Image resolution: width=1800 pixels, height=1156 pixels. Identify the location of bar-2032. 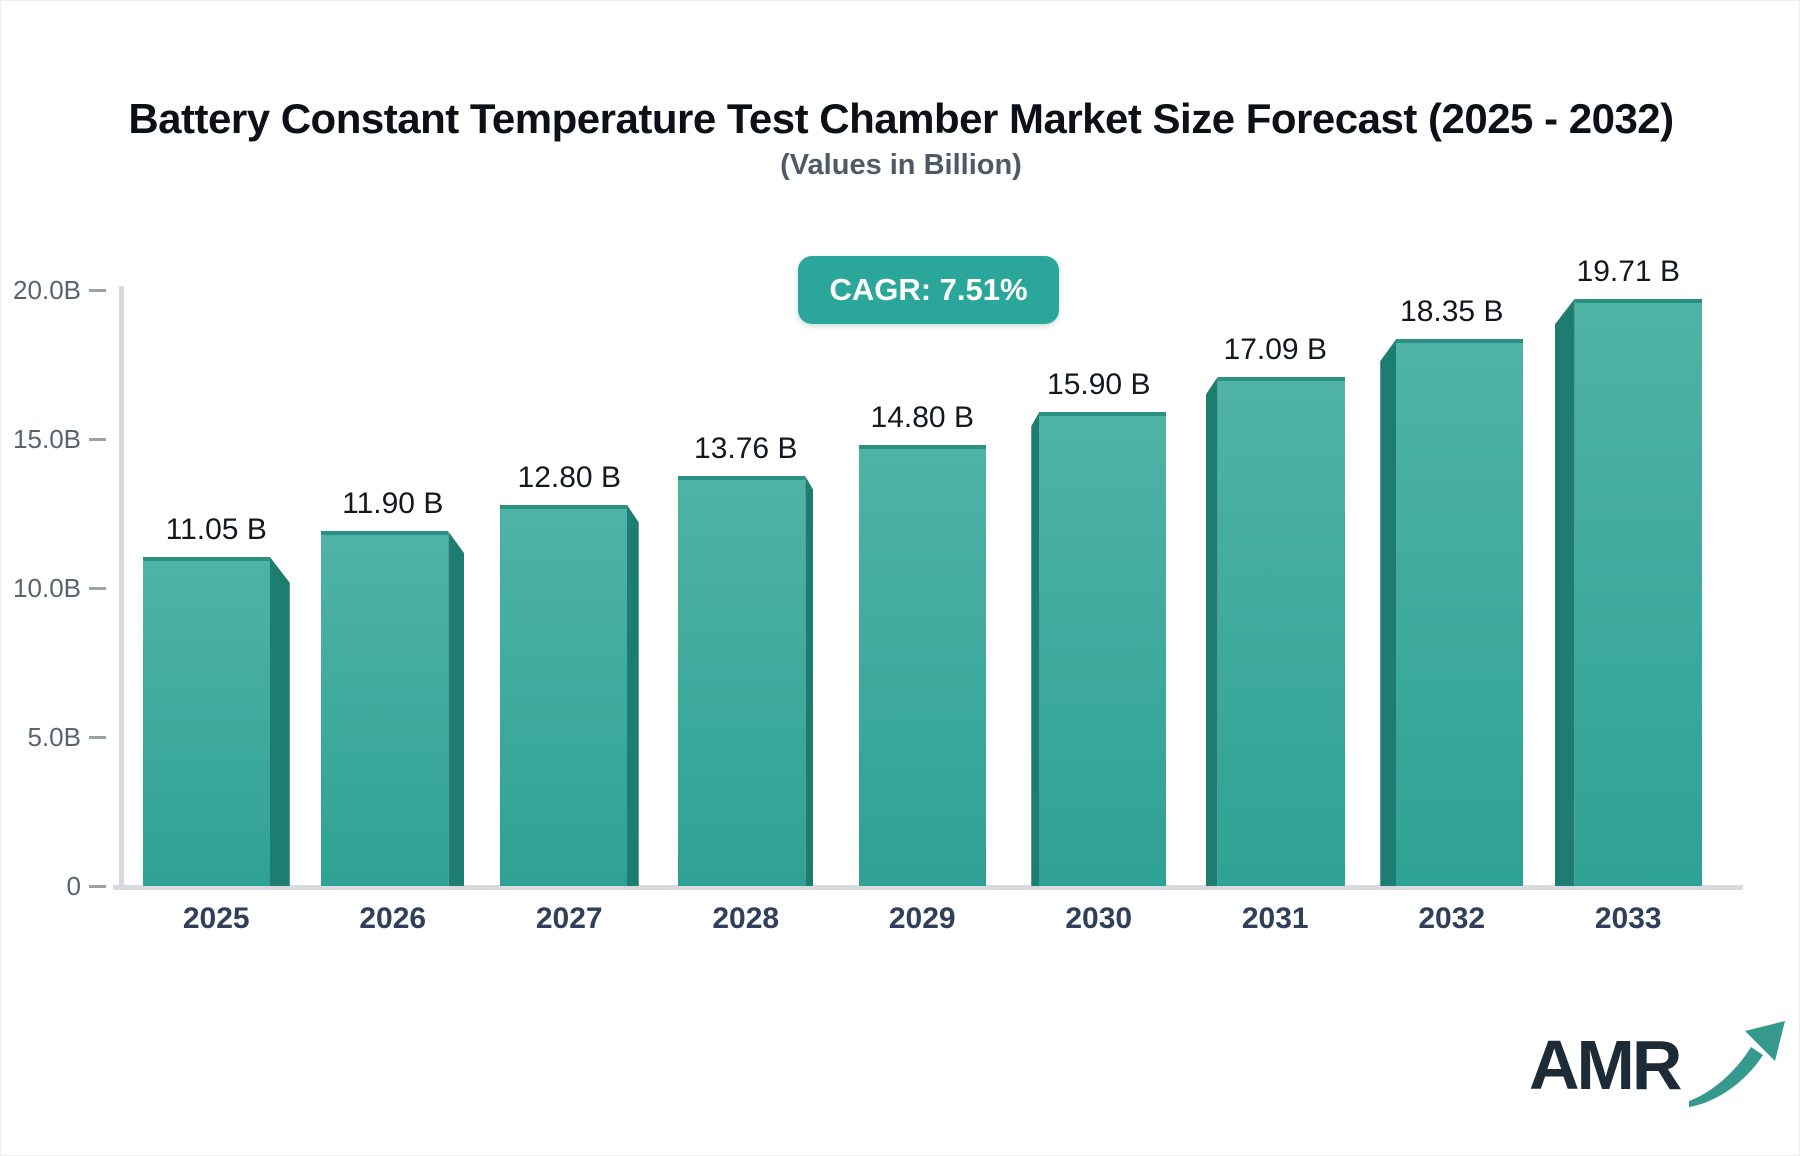
(1460, 612).